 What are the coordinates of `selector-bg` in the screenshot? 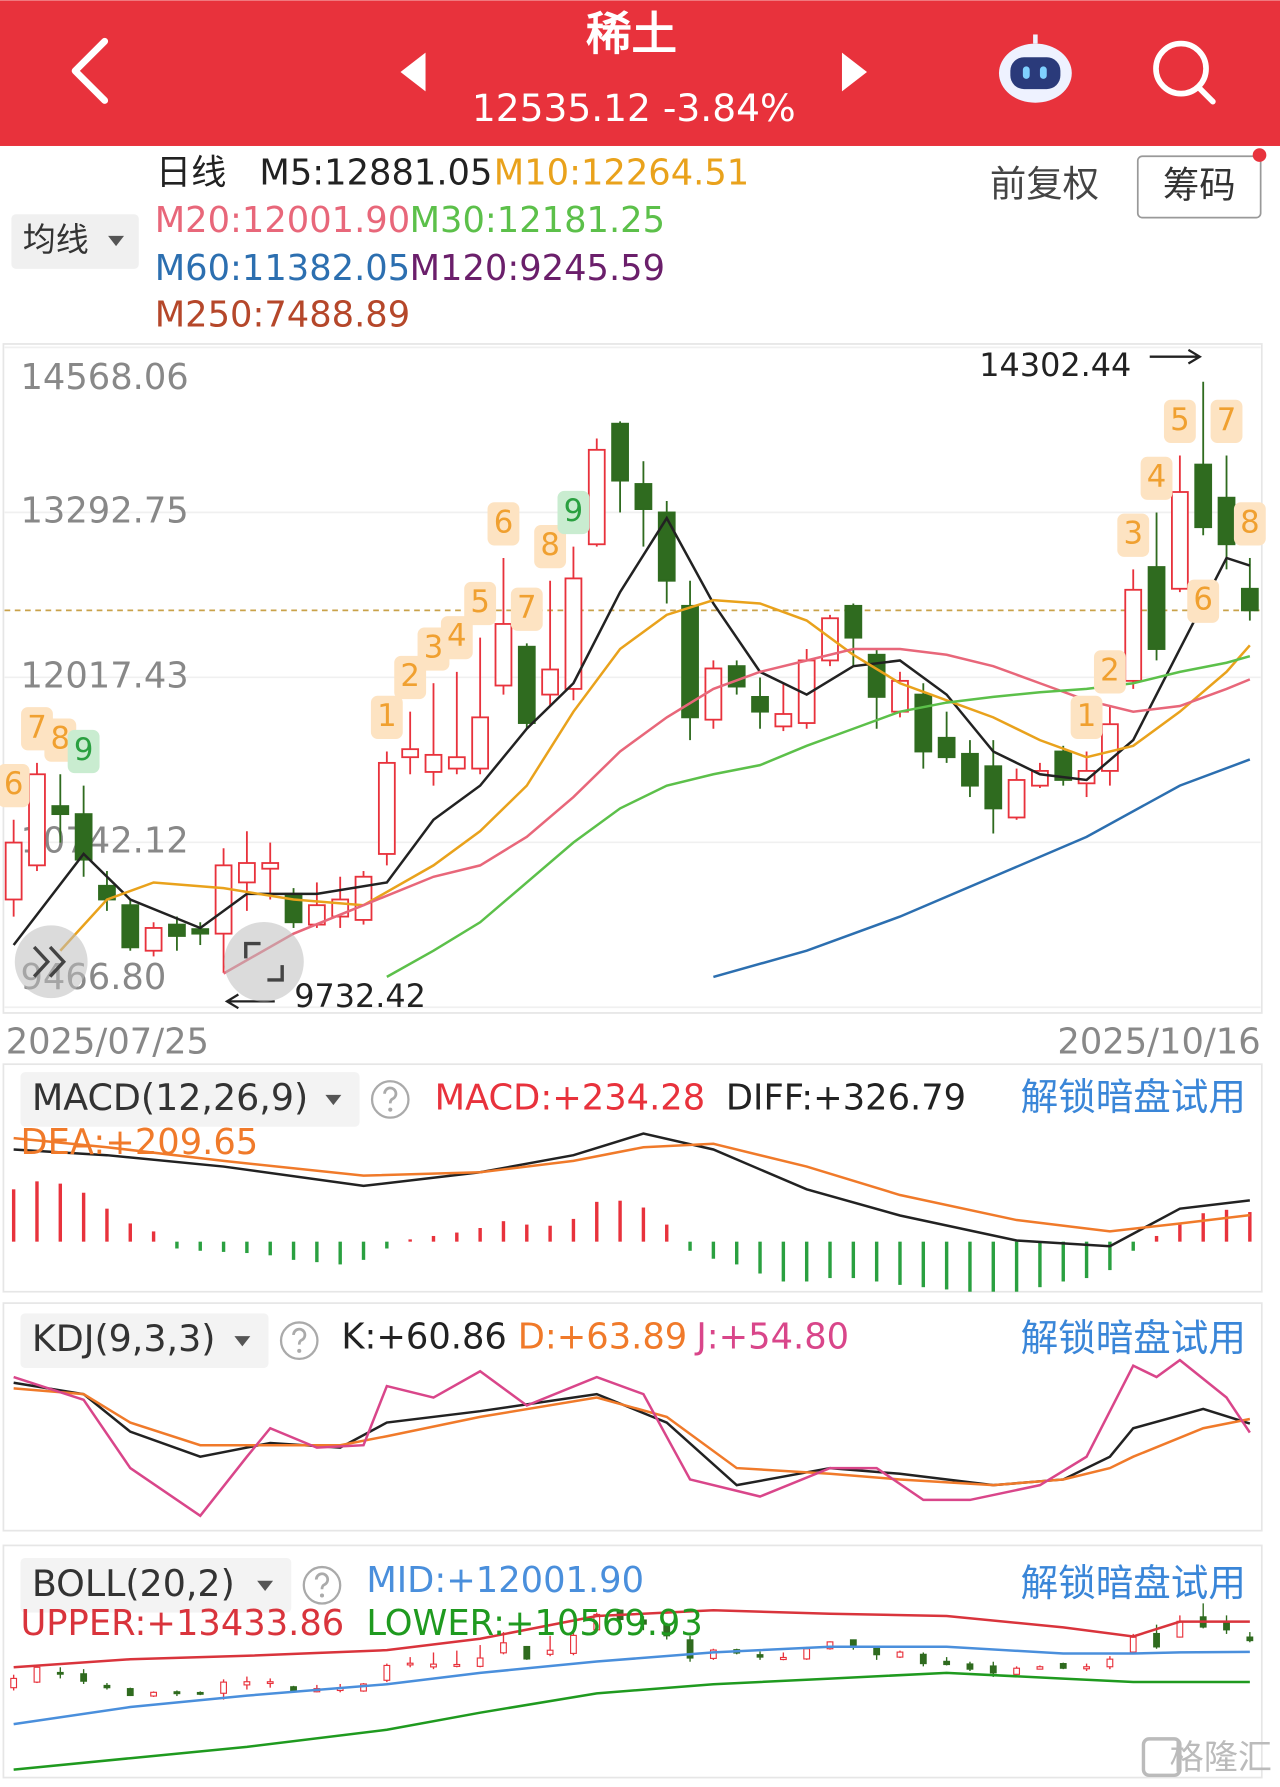 It's located at (144, 1340).